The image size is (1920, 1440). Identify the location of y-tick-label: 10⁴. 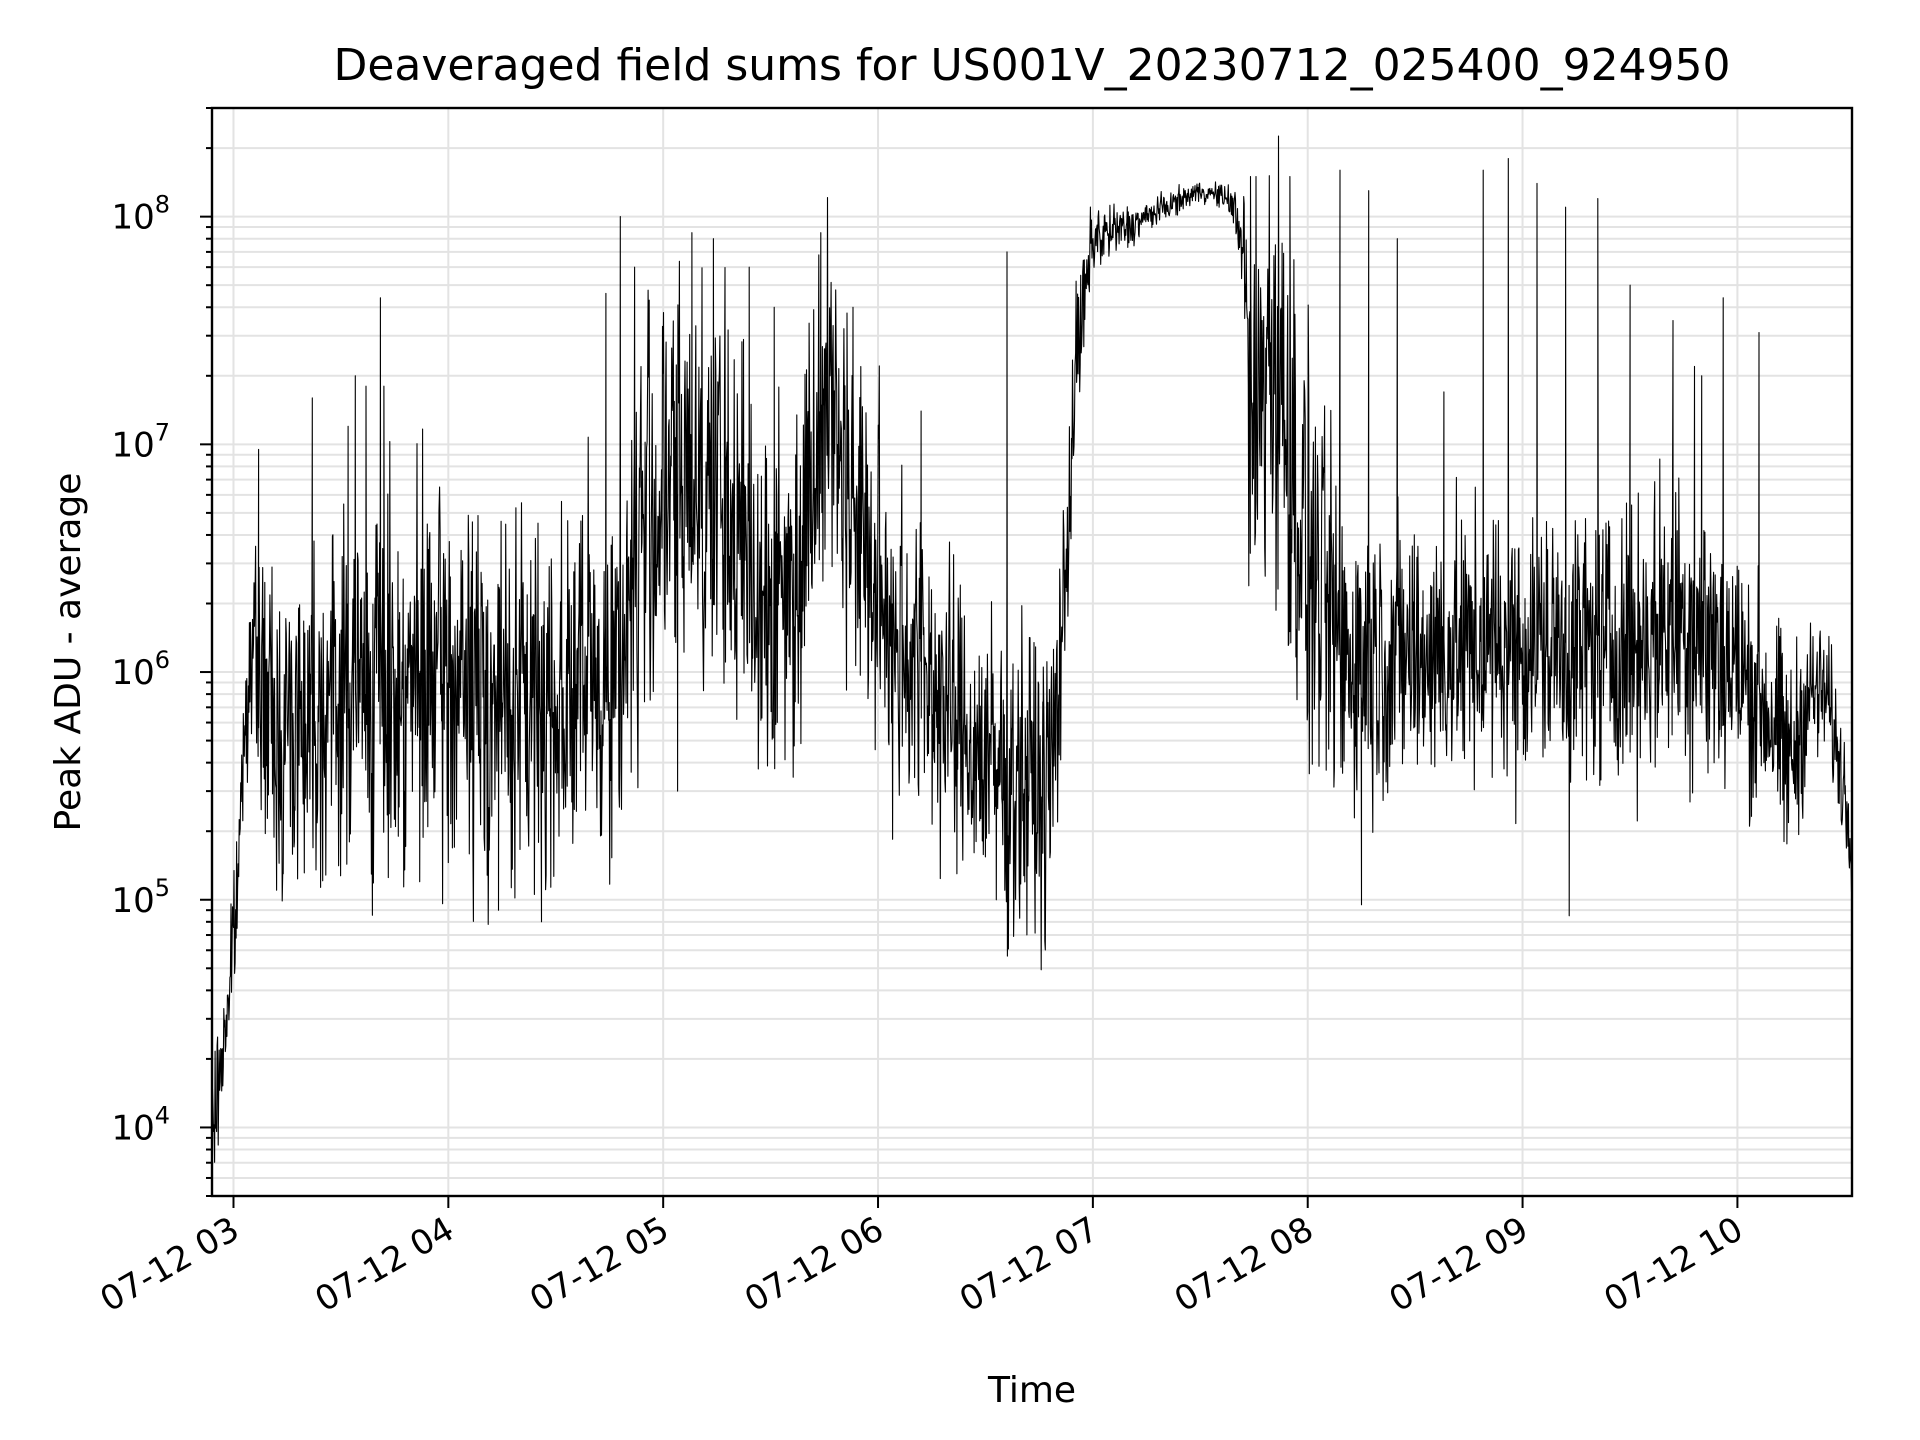
(140, 1124).